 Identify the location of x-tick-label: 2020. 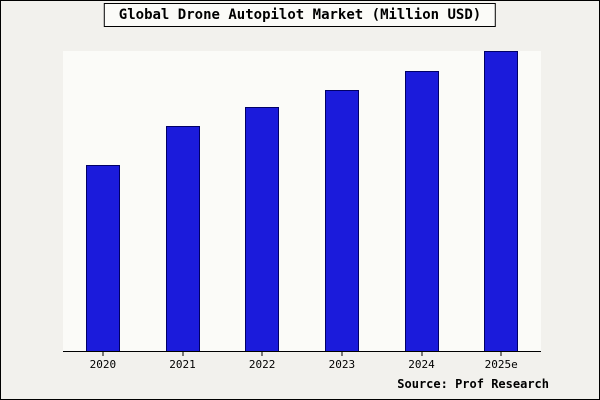
(103, 364).